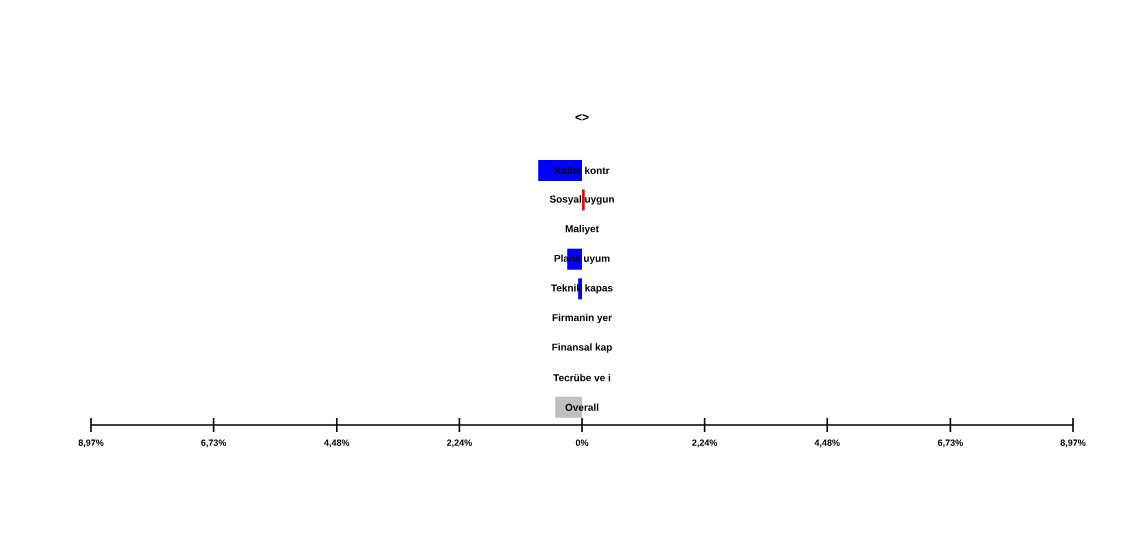 The image size is (1140, 552). I want to click on y-tick-label: Tecrübe ve i, so click(582, 377).